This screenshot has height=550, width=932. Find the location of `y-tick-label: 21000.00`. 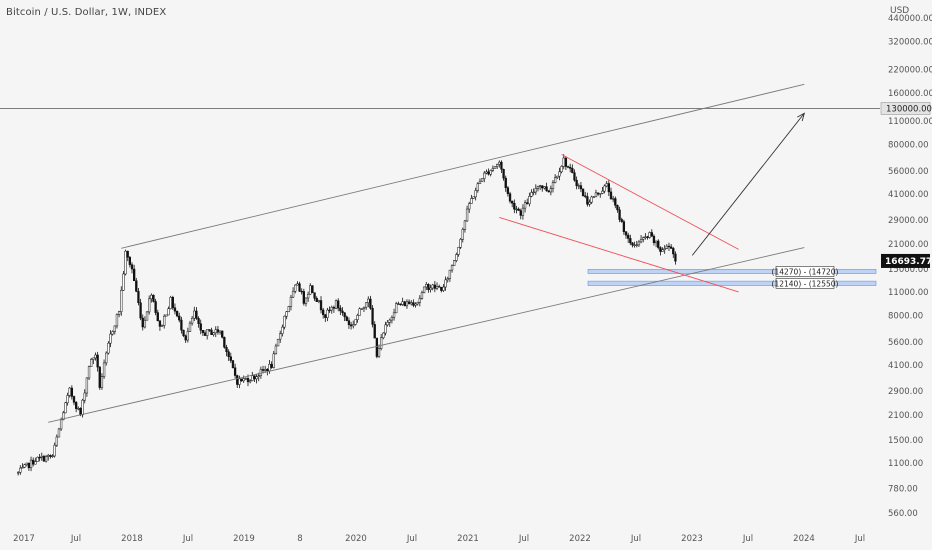

y-tick-label: 21000.00 is located at coordinates (908, 245).